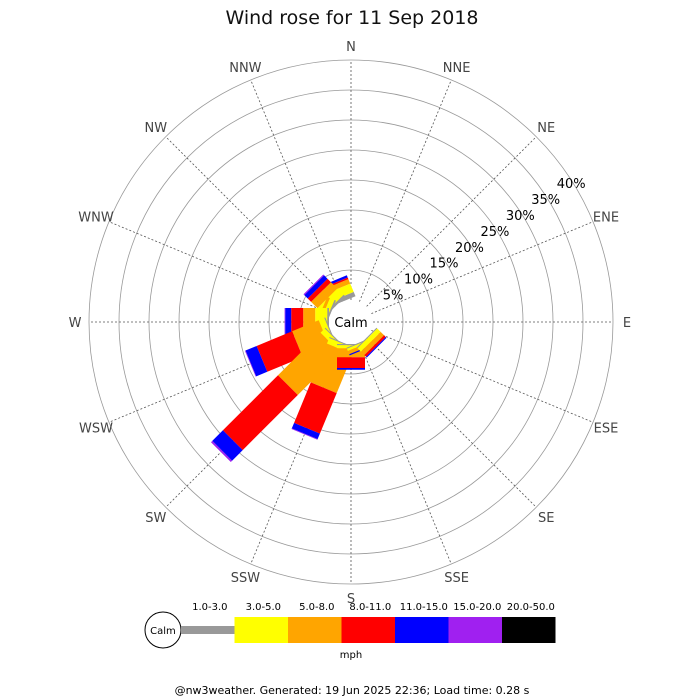  I want to click on direction-label-sse: SSE, so click(456, 578).